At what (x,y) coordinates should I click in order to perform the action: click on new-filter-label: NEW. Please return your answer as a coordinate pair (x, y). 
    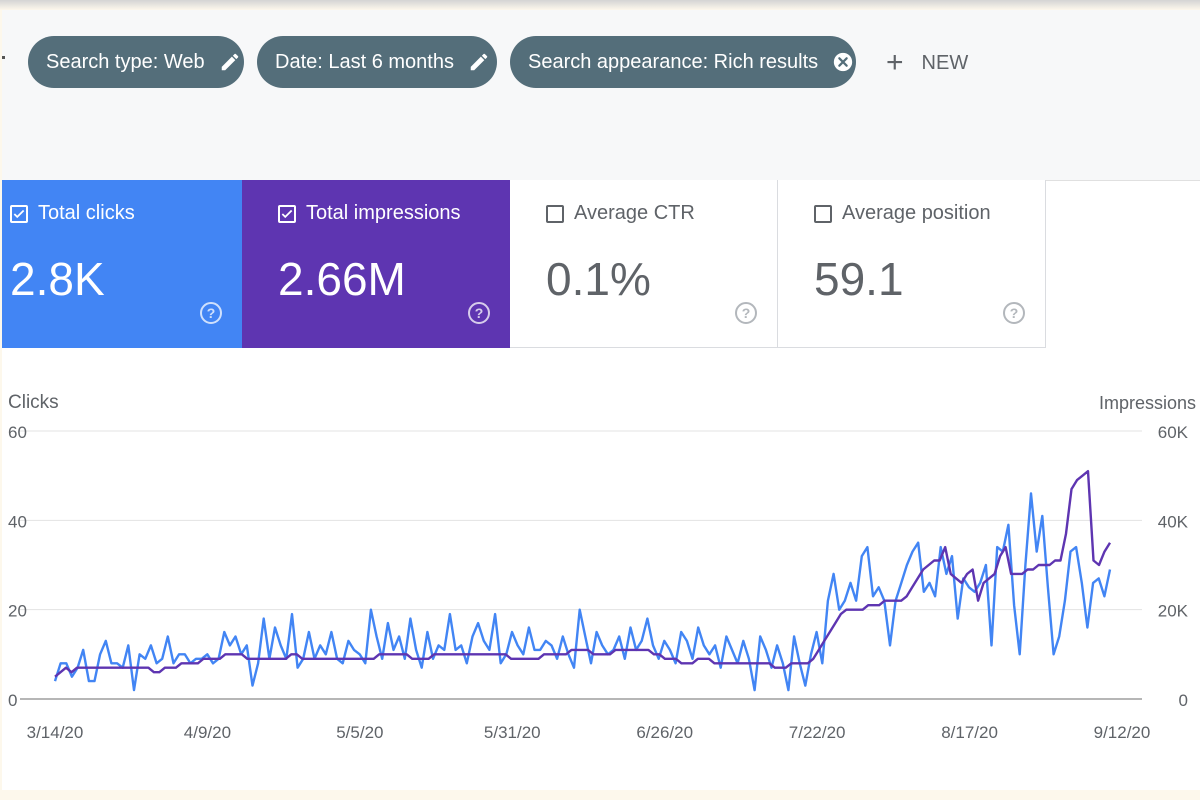
    Looking at the image, I should click on (945, 62).